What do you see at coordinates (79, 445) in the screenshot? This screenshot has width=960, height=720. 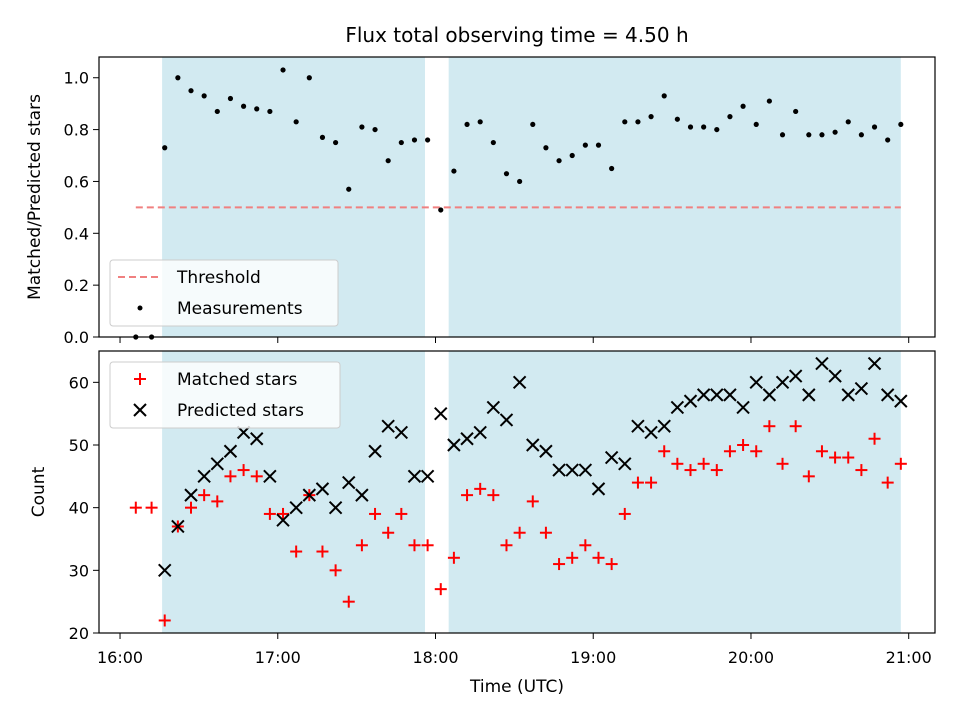 I see `count-y-tick-label: 50` at bounding box center [79, 445].